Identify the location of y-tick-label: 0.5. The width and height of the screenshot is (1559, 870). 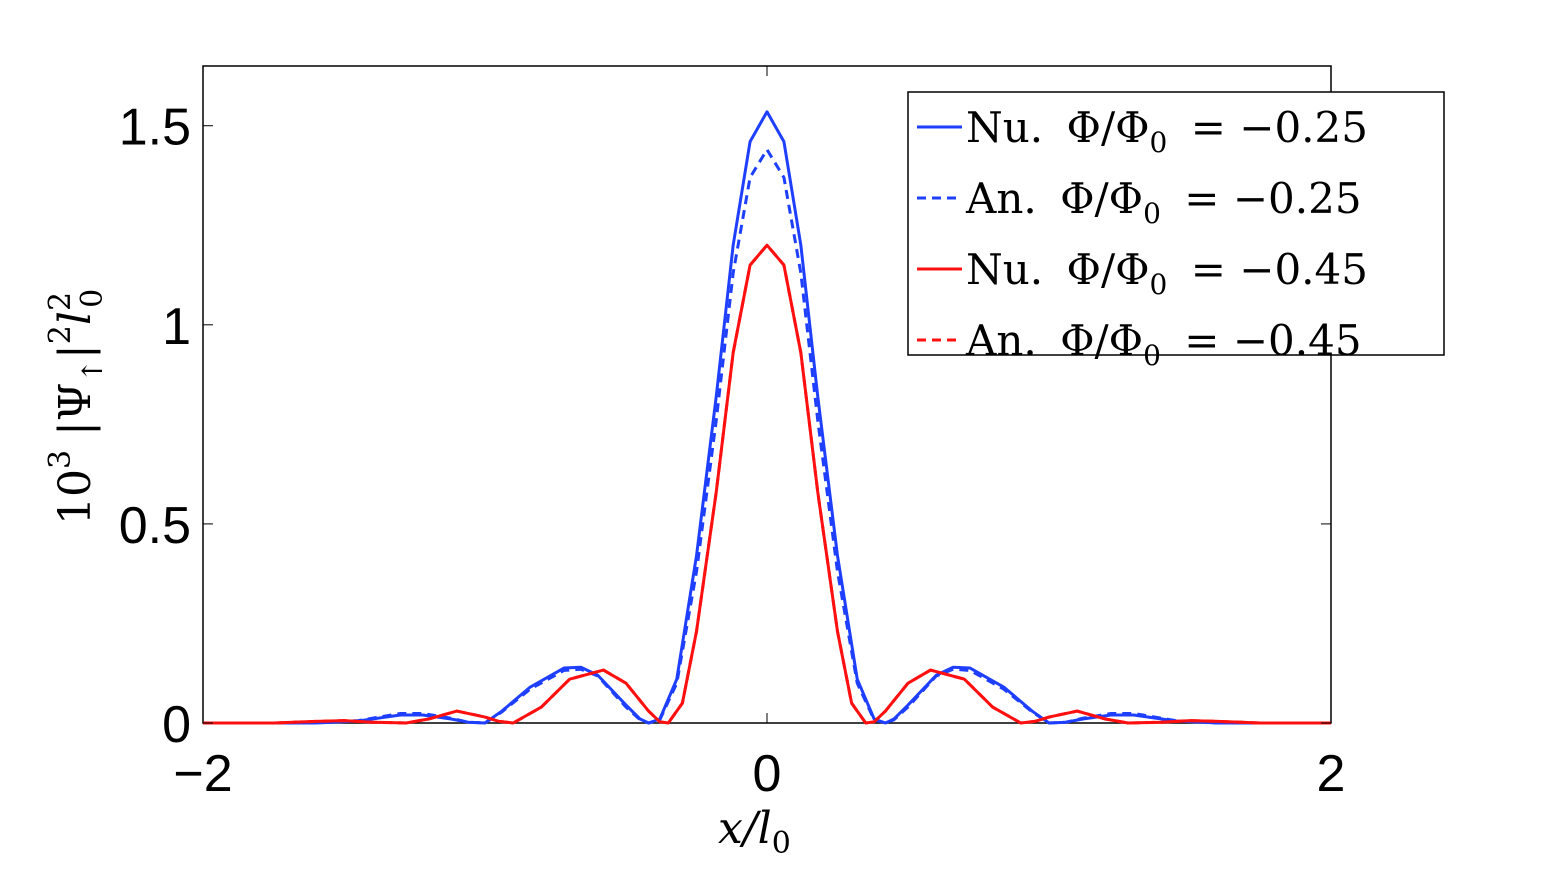
(155, 526).